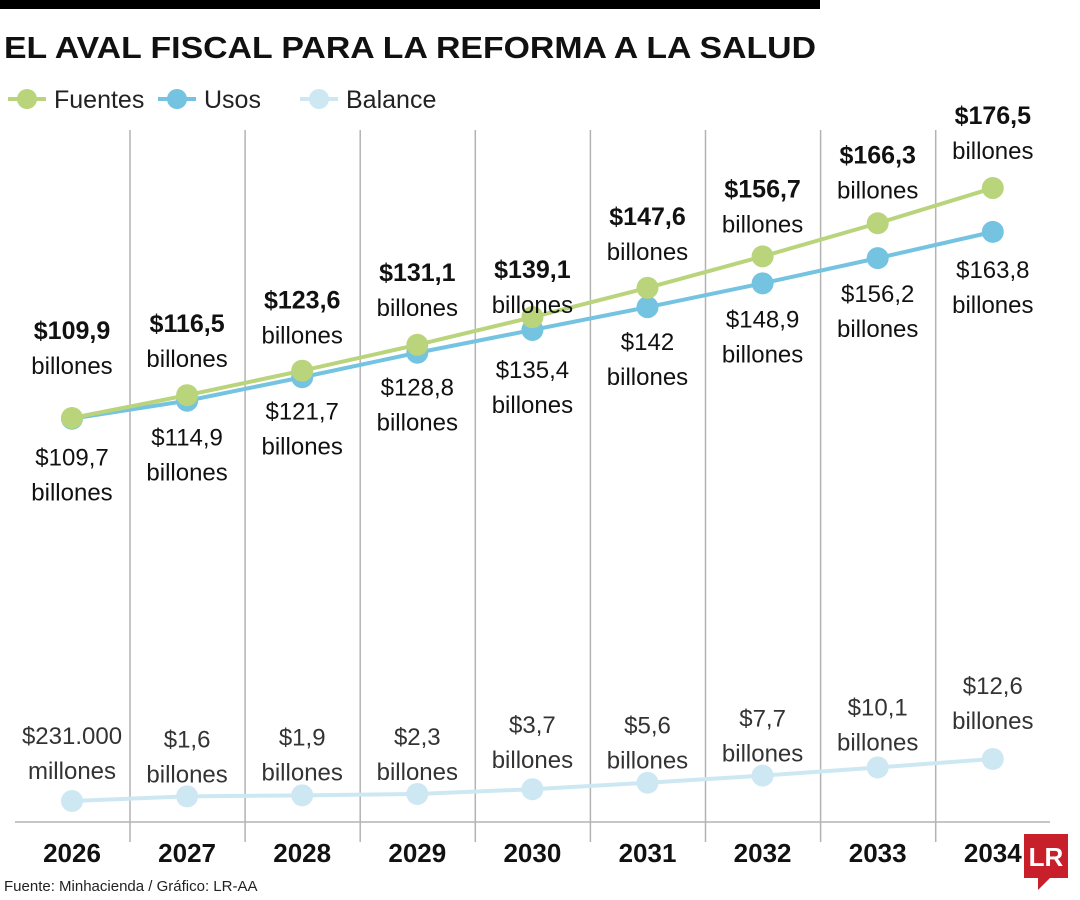  I want to click on x-tick-label: 2029, so click(417, 853).